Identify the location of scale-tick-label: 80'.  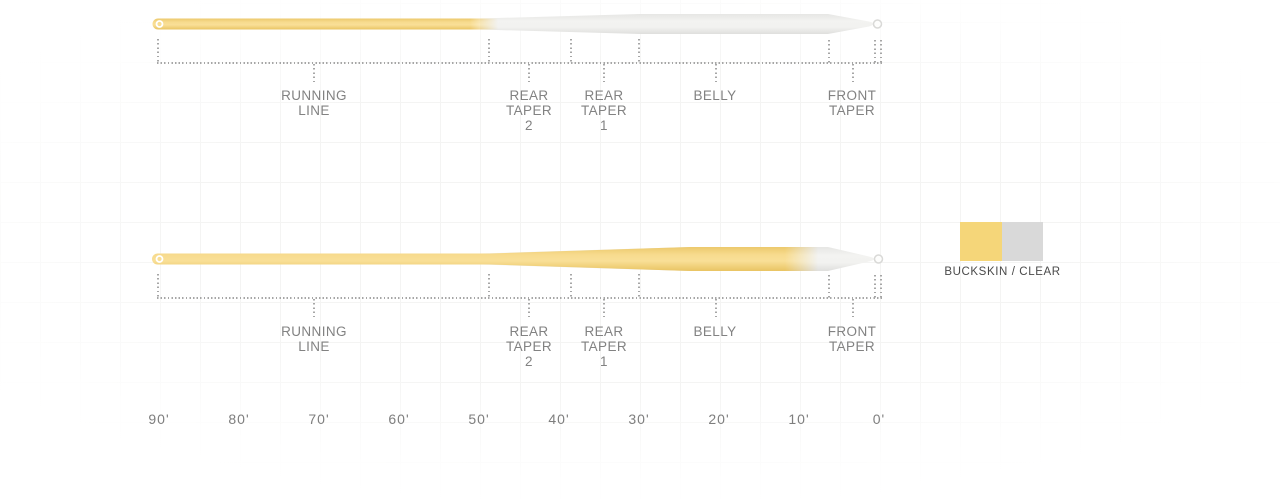
(239, 419).